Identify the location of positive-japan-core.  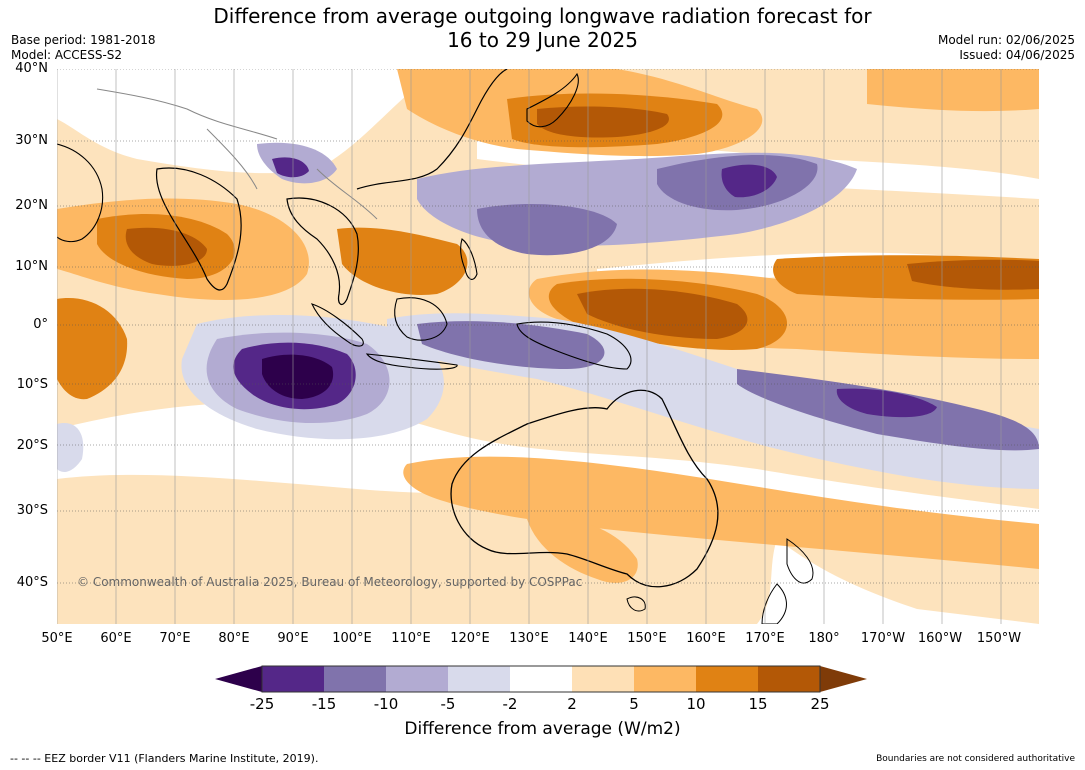
(603, 122).